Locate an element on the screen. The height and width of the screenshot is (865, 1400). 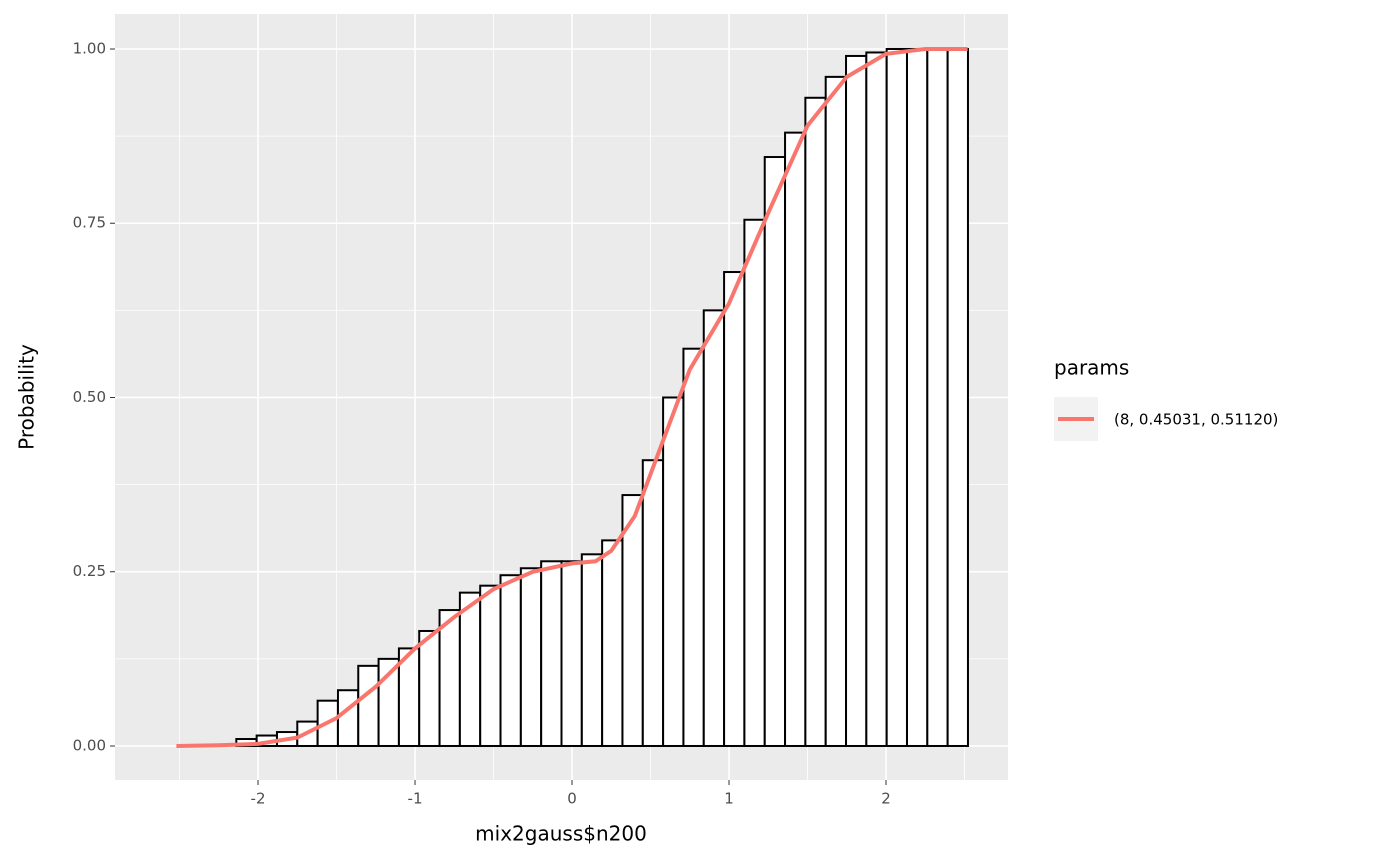
y-axis-title: Probability is located at coordinates (27, 397).